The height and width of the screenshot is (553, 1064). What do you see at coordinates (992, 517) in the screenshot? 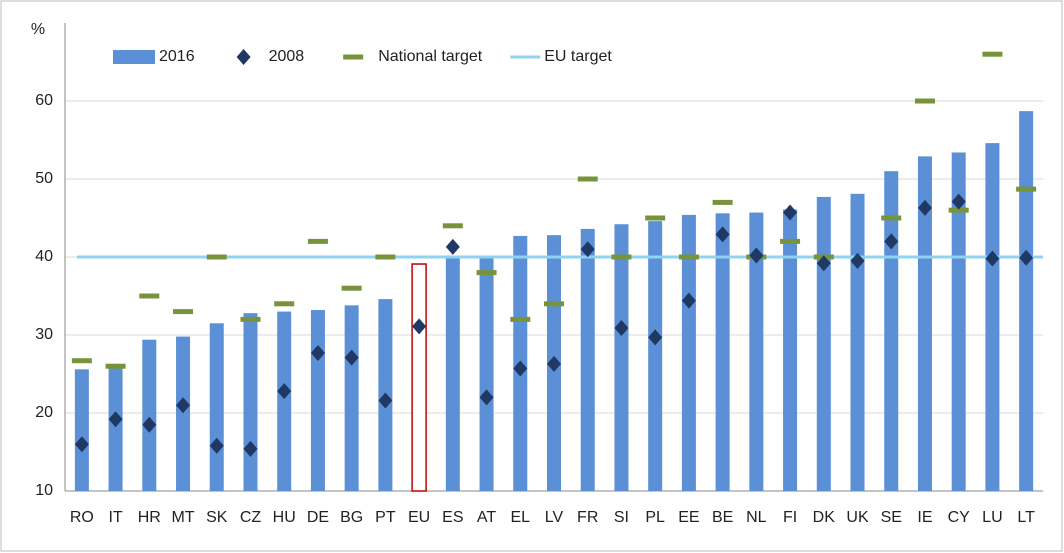
I see `x-tick-label: LU` at bounding box center [992, 517].